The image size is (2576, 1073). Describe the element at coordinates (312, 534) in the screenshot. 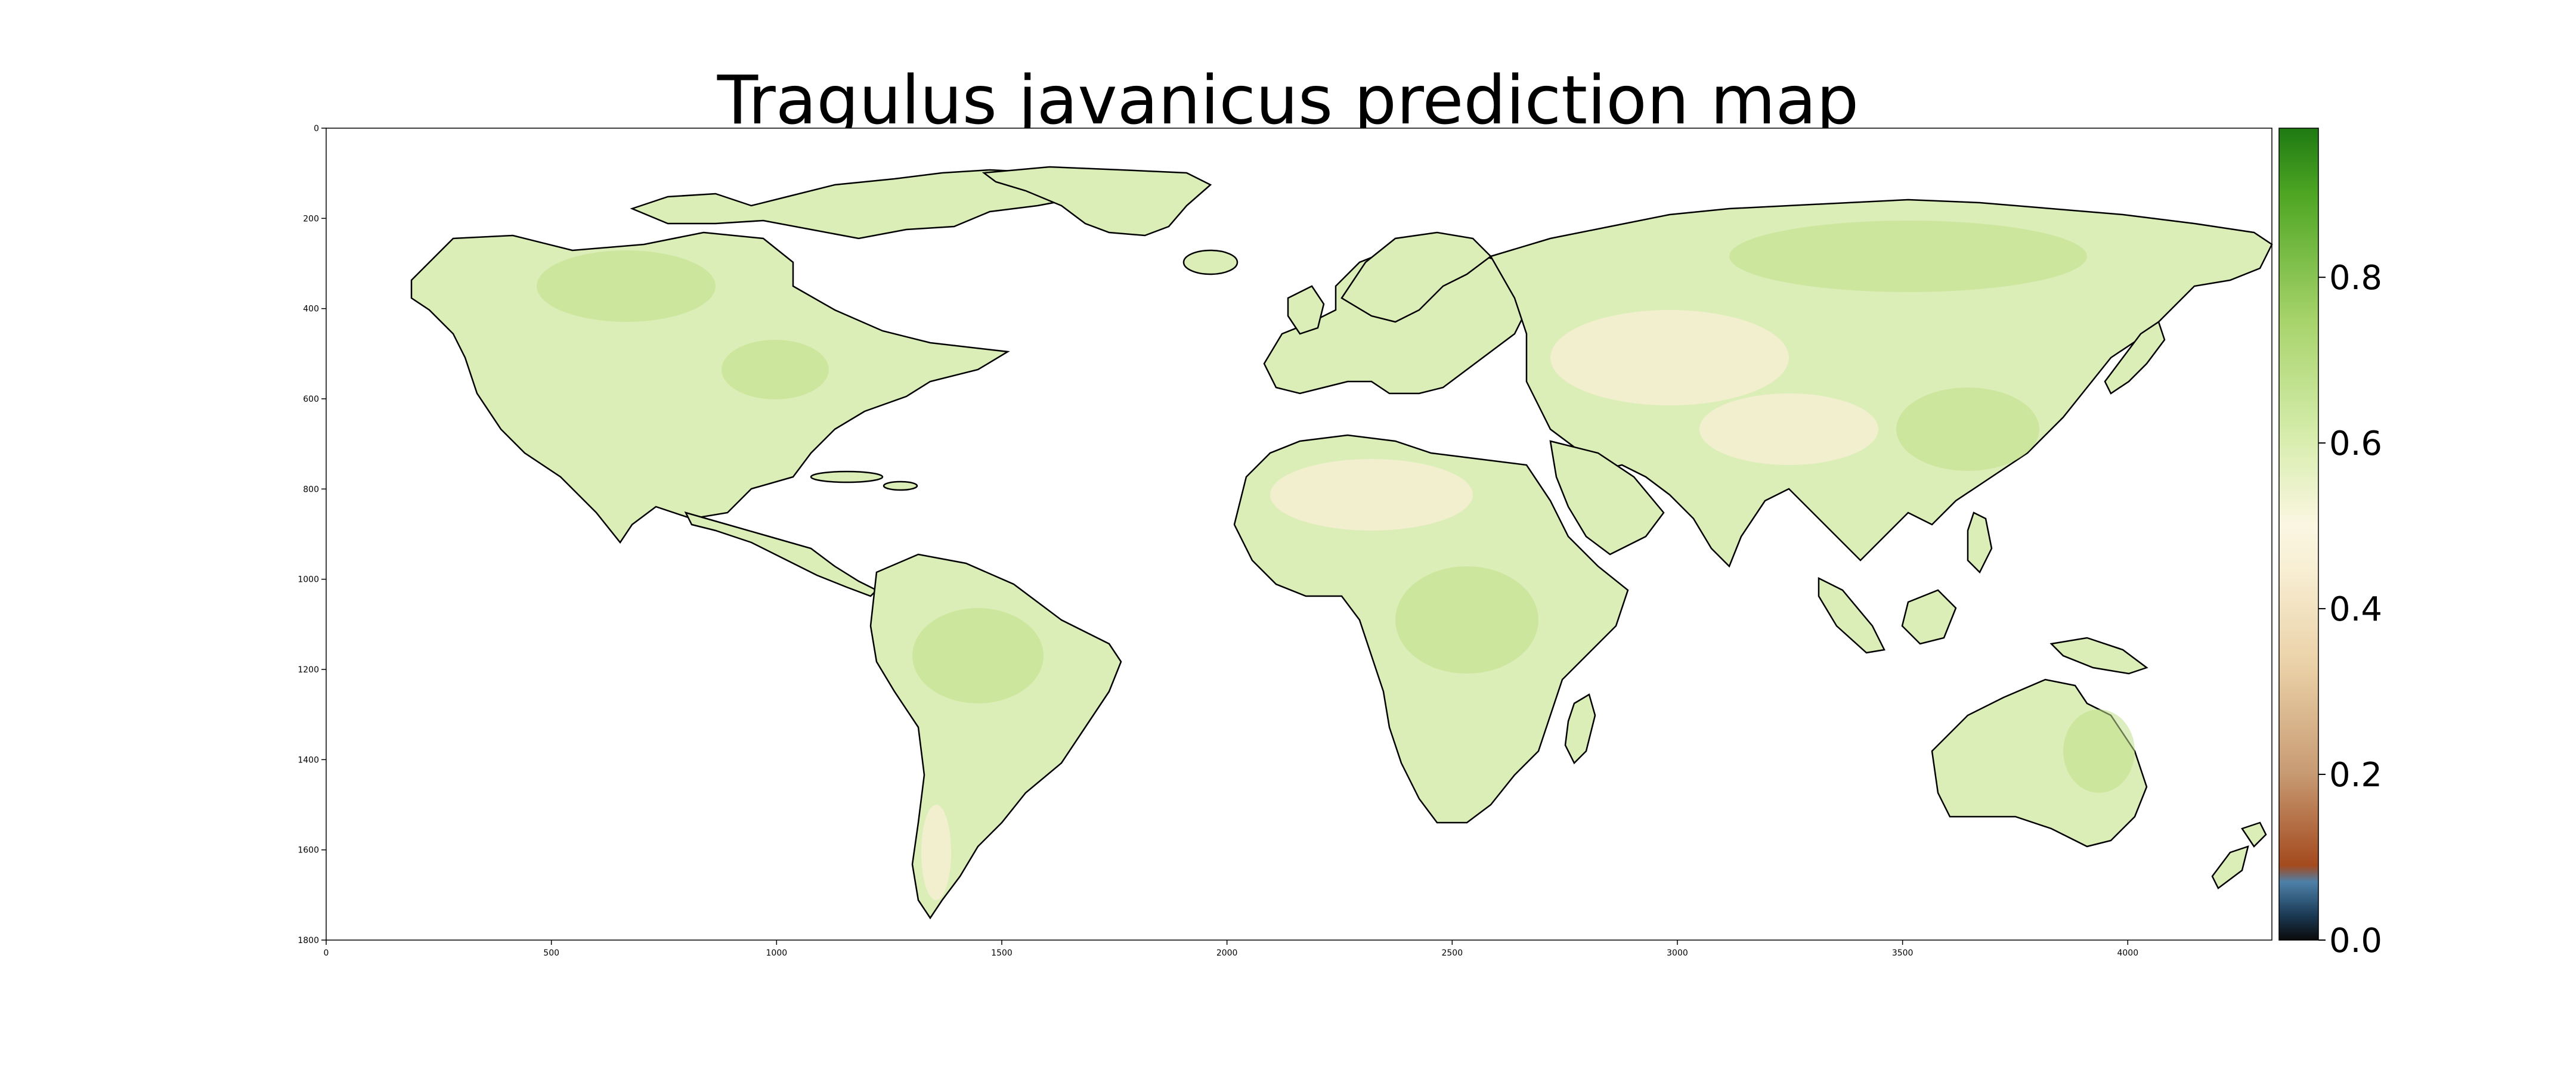

I see `y-ticks: 0 200 400 600 800 1000 1200 1400 1600 1800` at that location.